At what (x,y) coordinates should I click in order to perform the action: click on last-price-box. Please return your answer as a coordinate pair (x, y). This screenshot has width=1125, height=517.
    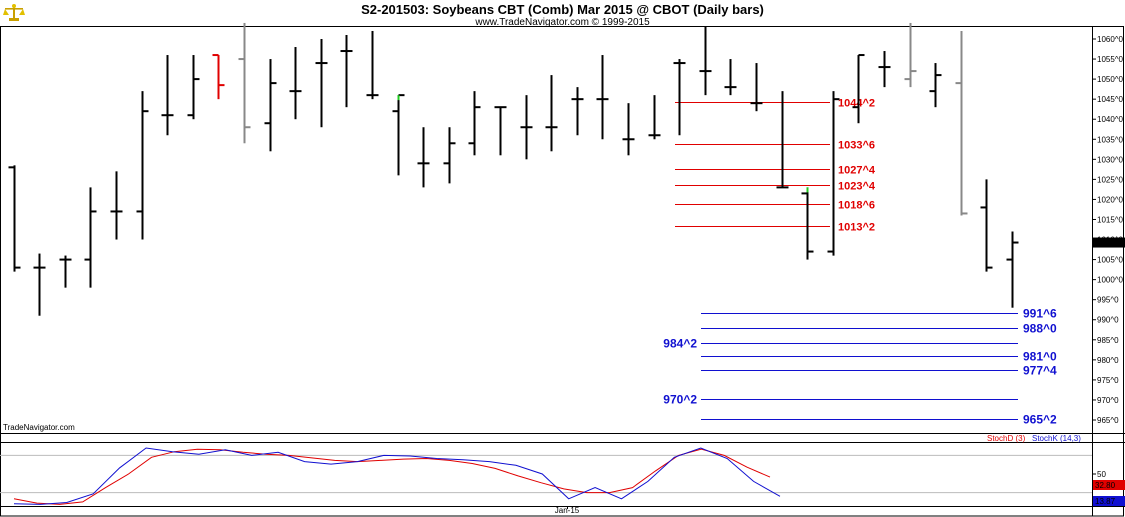
    Looking at the image, I should click on (1109, 242).